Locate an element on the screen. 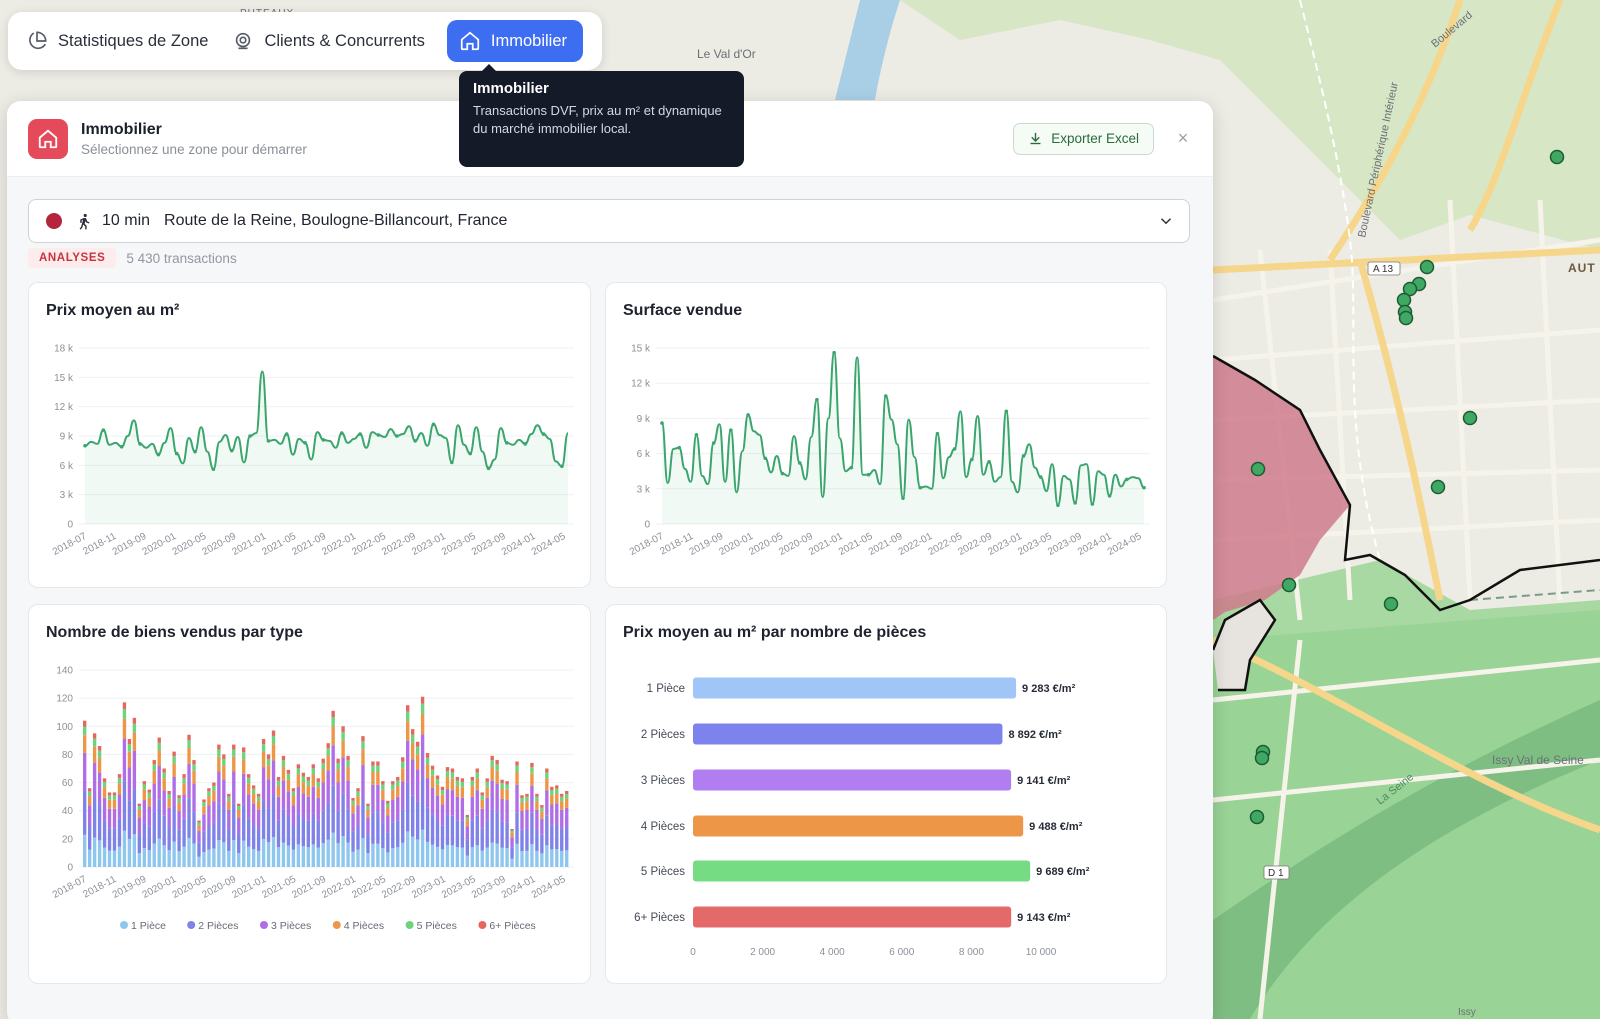 The height and width of the screenshot is (1019, 1600). map-park-north is located at coordinates (1250, 125).